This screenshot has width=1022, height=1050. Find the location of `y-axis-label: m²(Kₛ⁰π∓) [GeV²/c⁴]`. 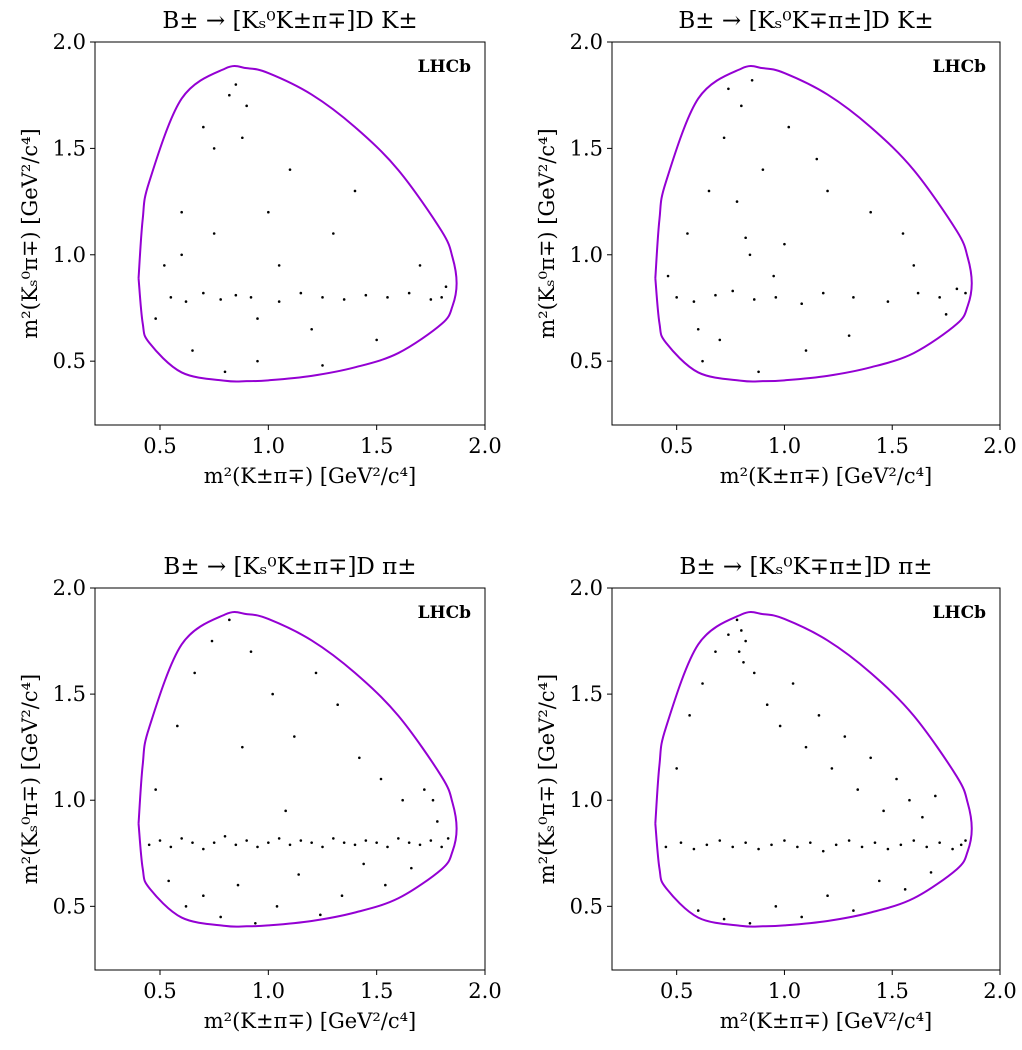

y-axis-label: m²(Kₛ⁰π∓) [GeV²/c⁴] is located at coordinates (30, 233).